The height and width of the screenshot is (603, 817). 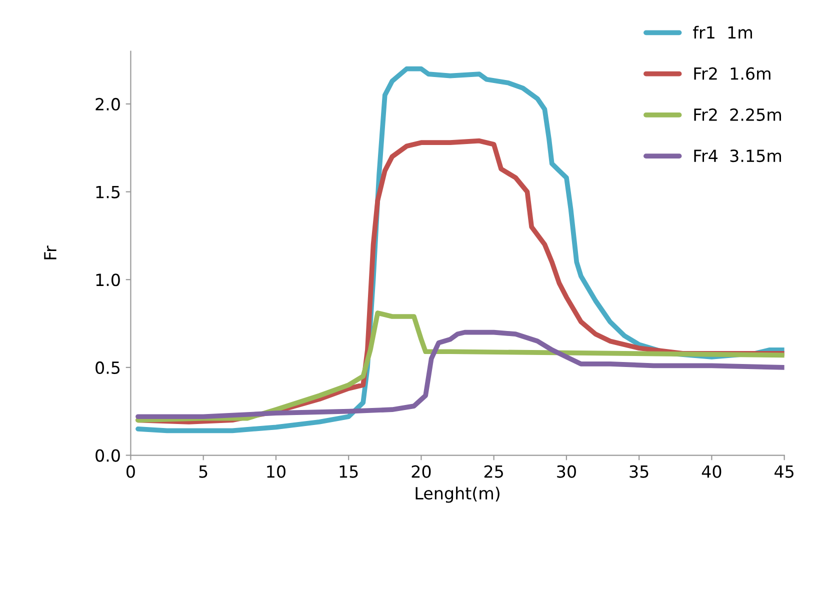 What do you see at coordinates (108, 455) in the screenshot?
I see `y-tick-label: 0.0` at bounding box center [108, 455].